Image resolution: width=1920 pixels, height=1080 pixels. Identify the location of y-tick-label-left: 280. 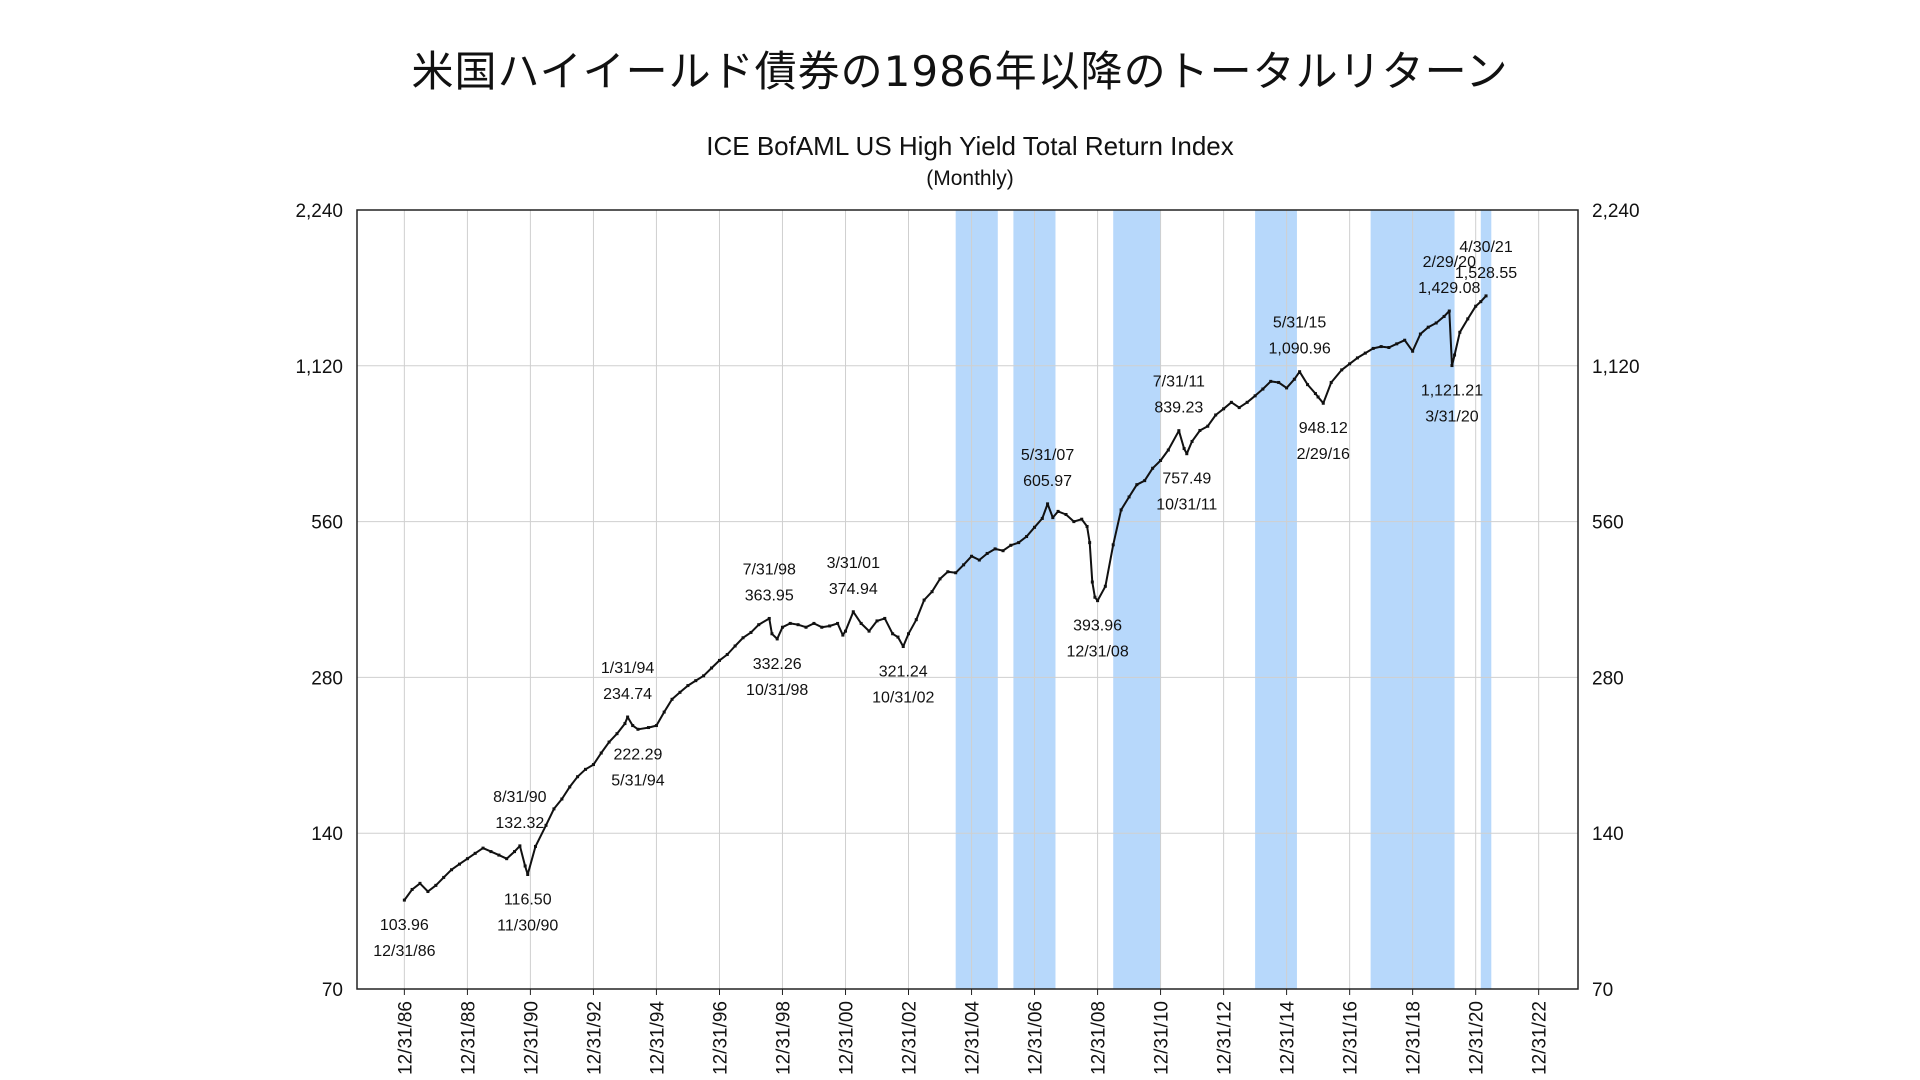
(327, 678).